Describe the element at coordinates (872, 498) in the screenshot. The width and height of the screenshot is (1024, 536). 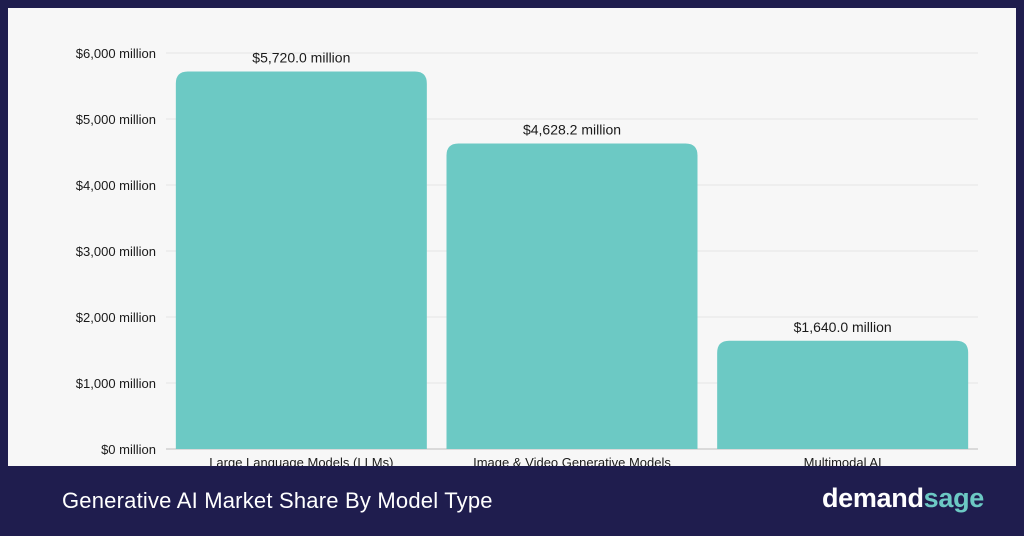
I see `logo-text-demand: demand` at that location.